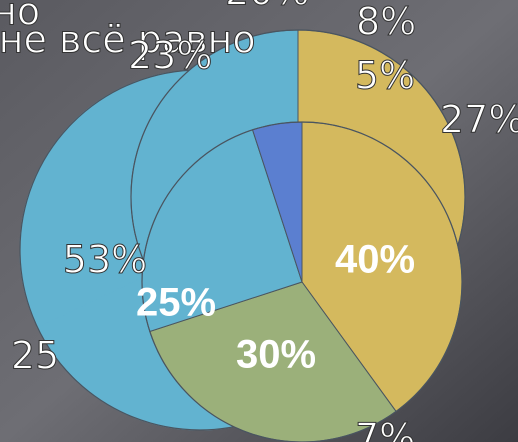 The height and width of the screenshot is (442, 518). I want to click on data-label: 53%, so click(105, 260).